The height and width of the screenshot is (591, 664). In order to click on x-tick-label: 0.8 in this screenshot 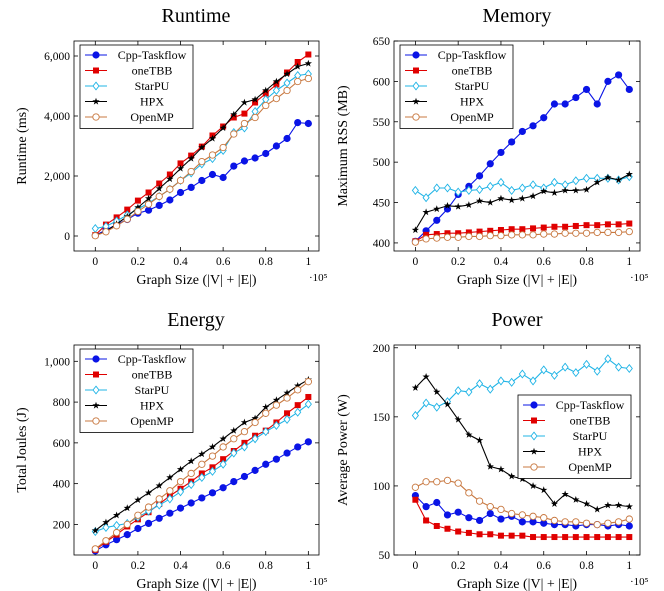, I will do `click(586, 262)`.